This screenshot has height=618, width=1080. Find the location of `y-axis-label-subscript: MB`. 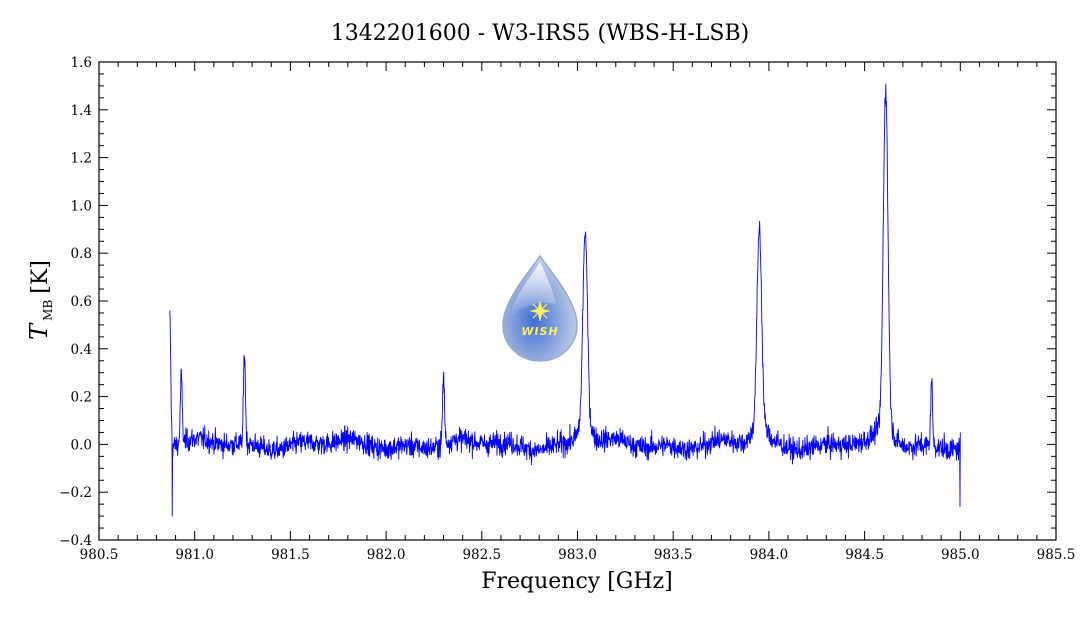

y-axis-label-subscript: MB is located at coordinates (48, 310).